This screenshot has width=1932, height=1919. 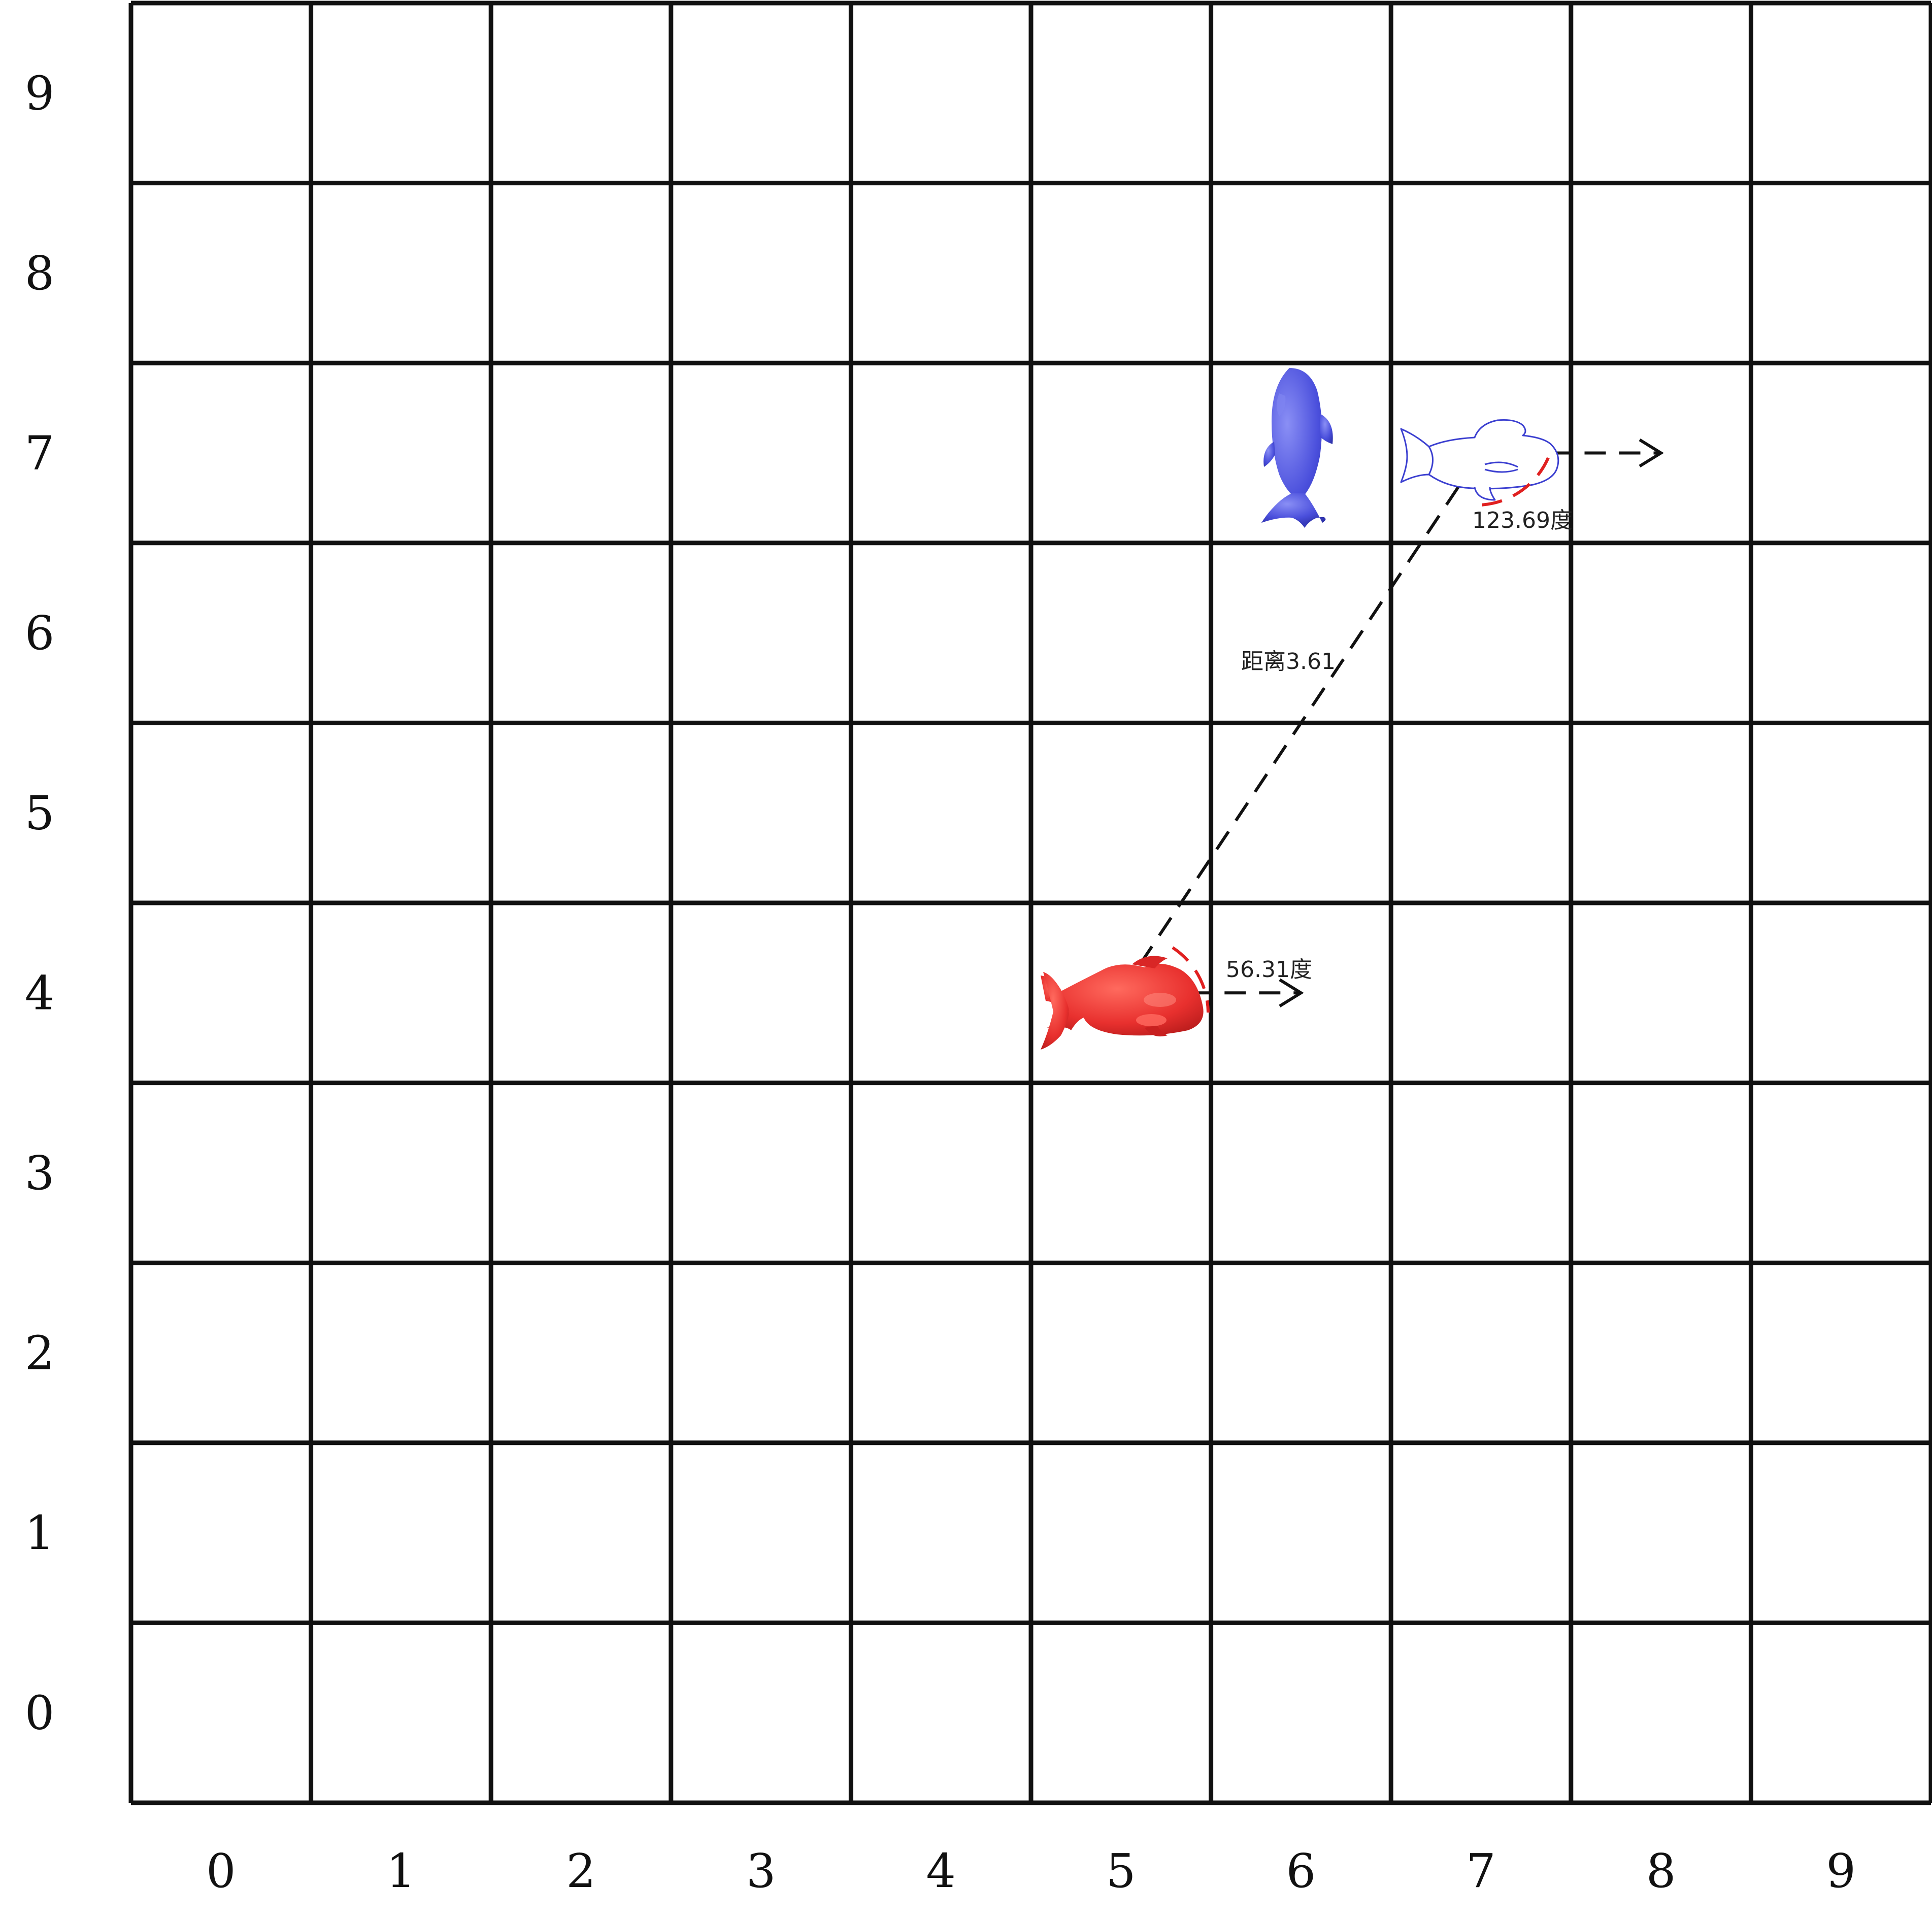 What do you see at coordinates (221, 1871) in the screenshot?
I see `x-axis-label: 0` at bounding box center [221, 1871].